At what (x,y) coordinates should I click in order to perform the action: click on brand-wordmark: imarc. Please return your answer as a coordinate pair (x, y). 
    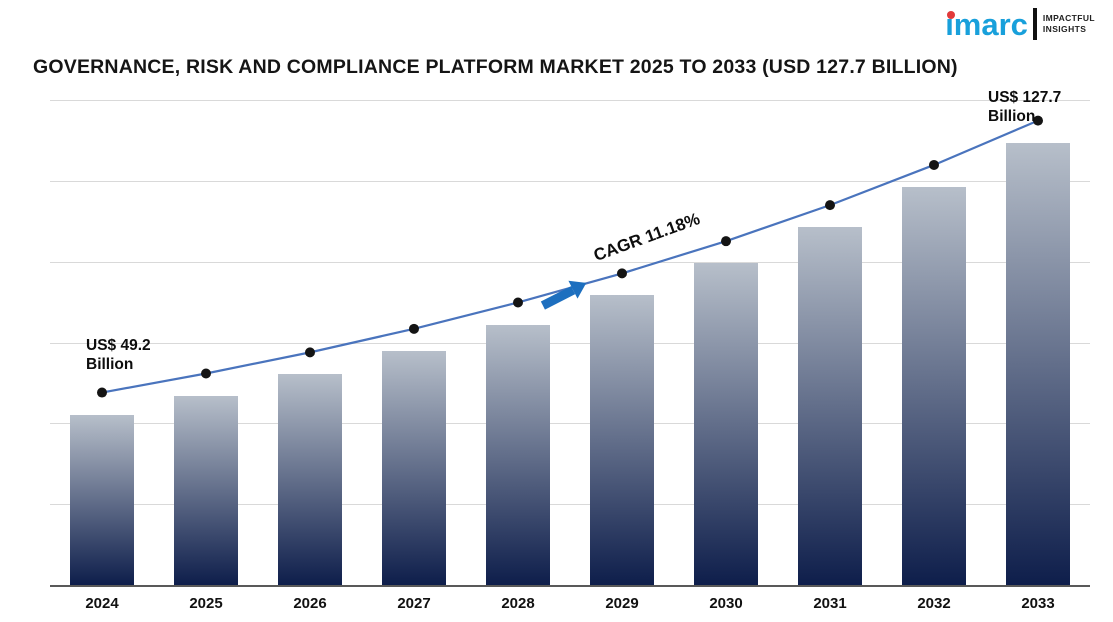
    Looking at the image, I should click on (986, 24).